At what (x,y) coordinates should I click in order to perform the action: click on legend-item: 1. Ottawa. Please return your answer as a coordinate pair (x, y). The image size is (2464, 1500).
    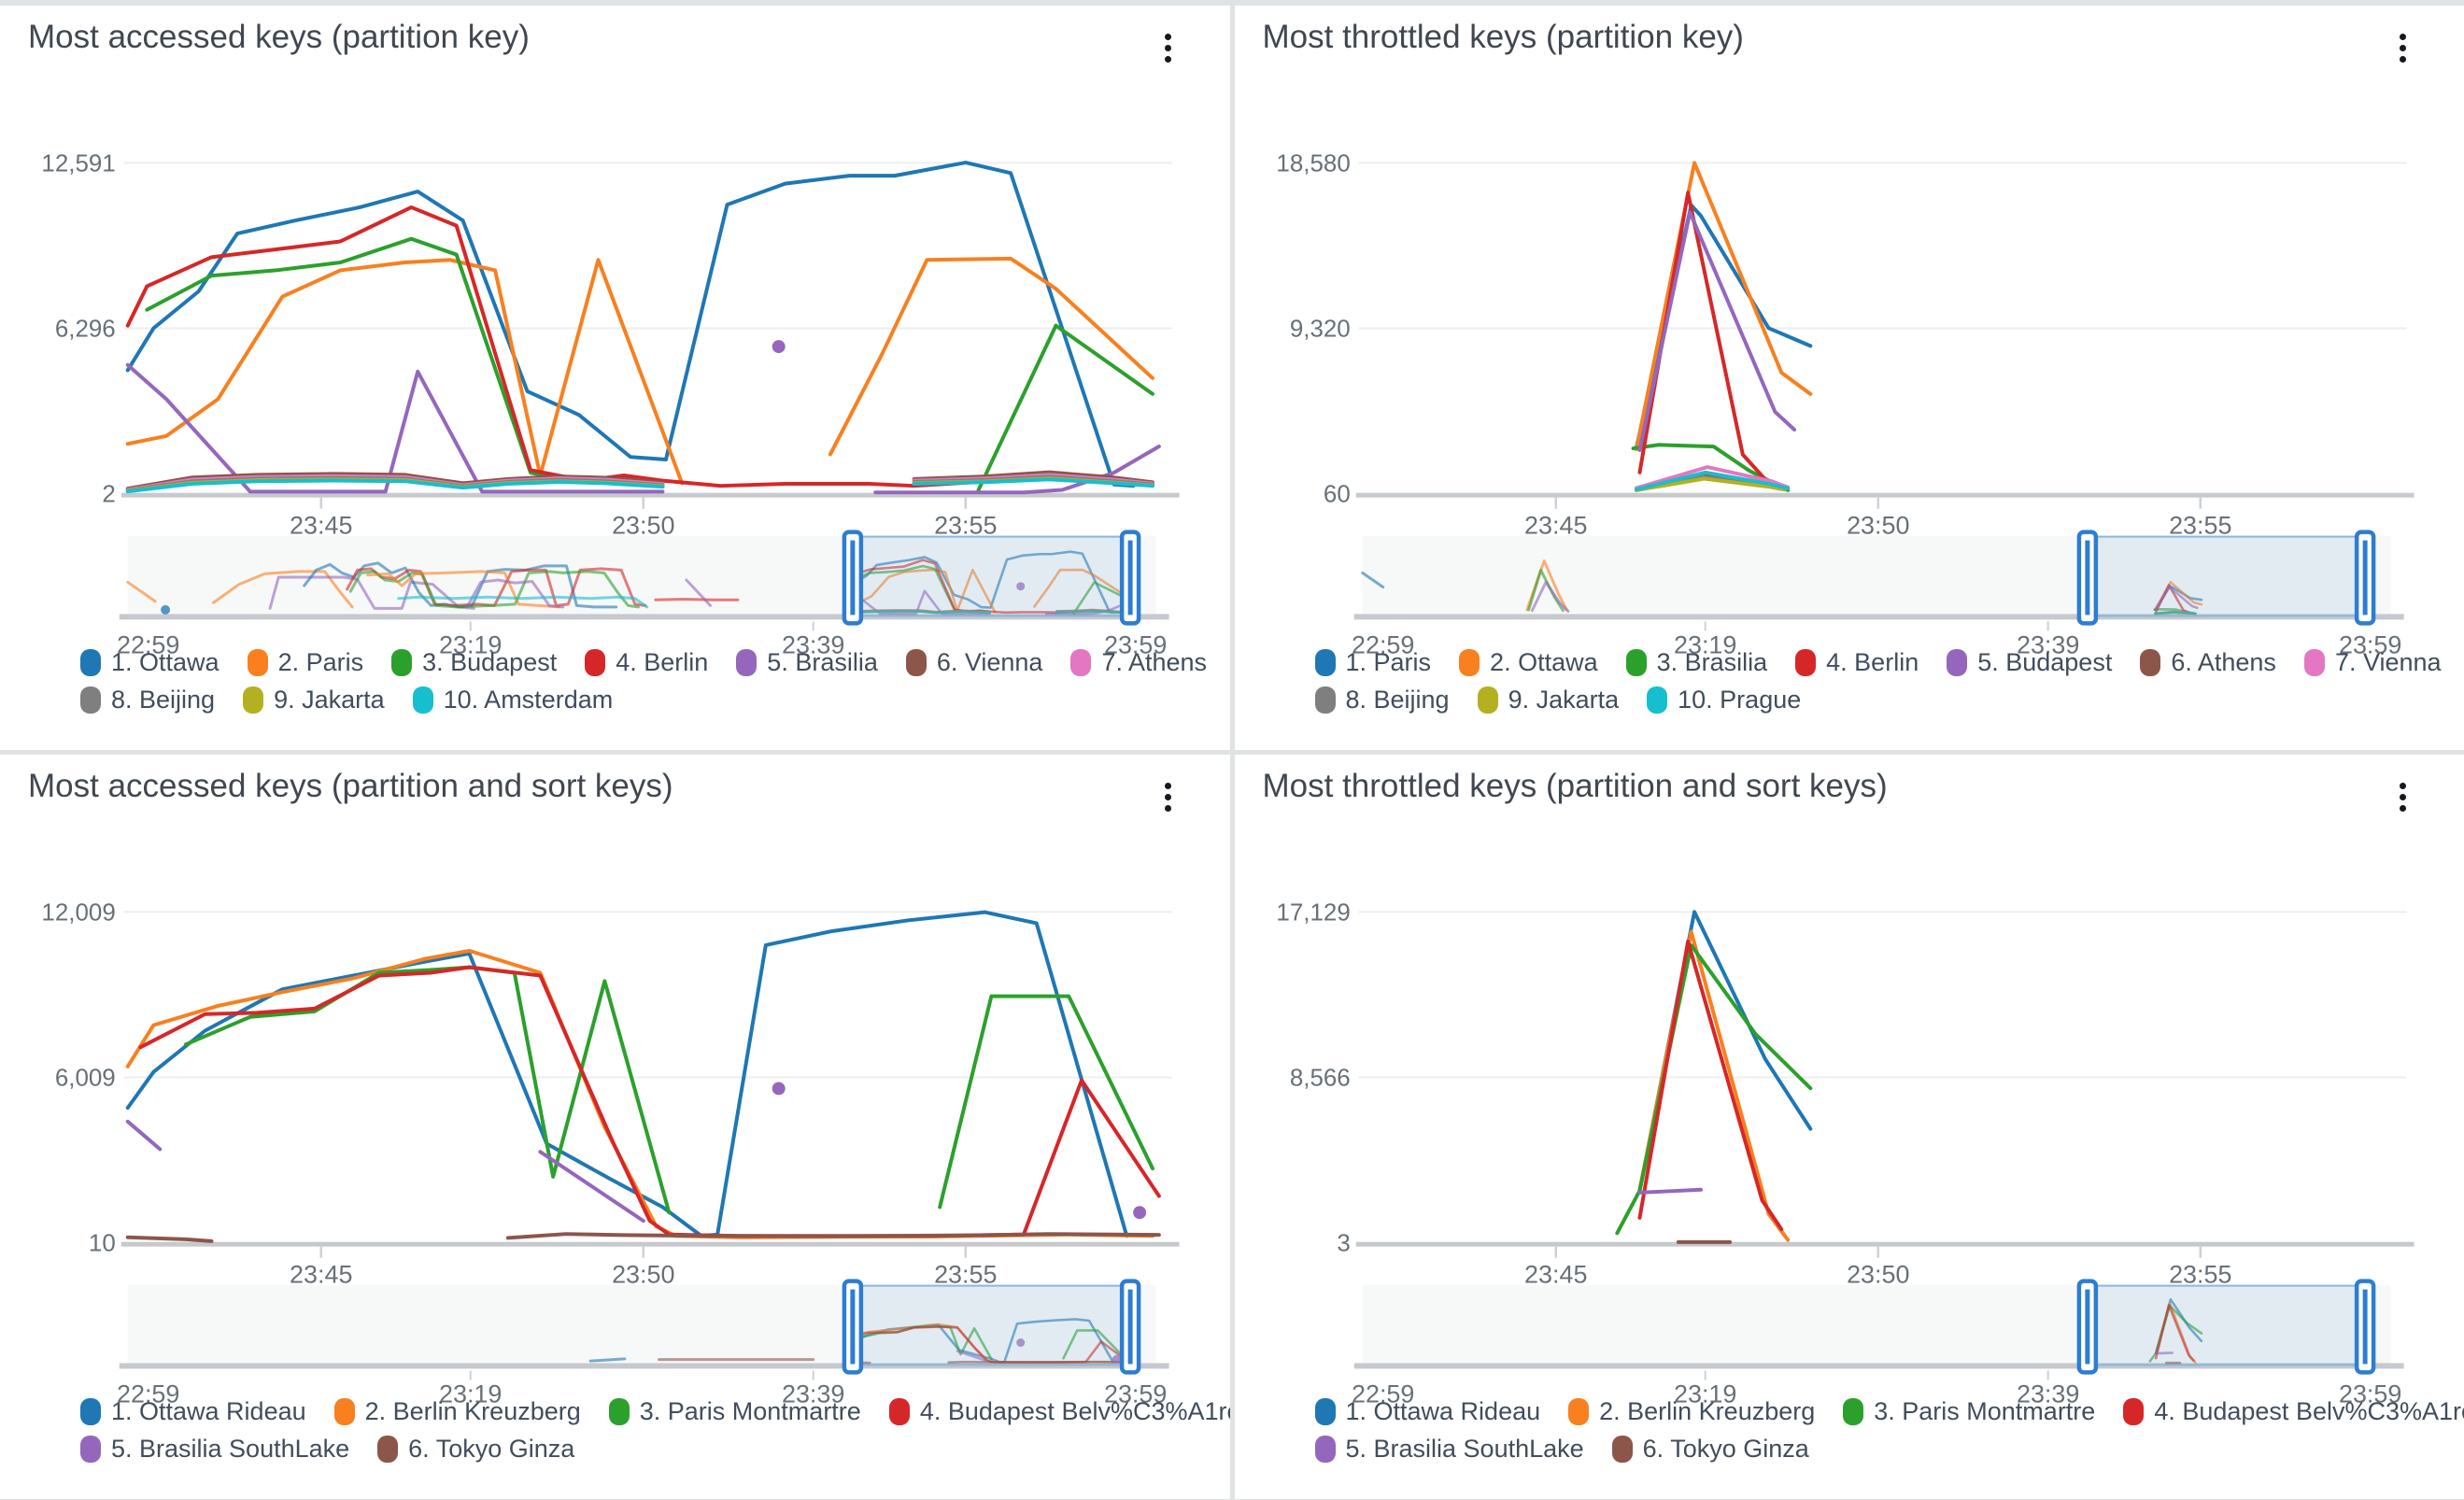
    Looking at the image, I should click on (149, 662).